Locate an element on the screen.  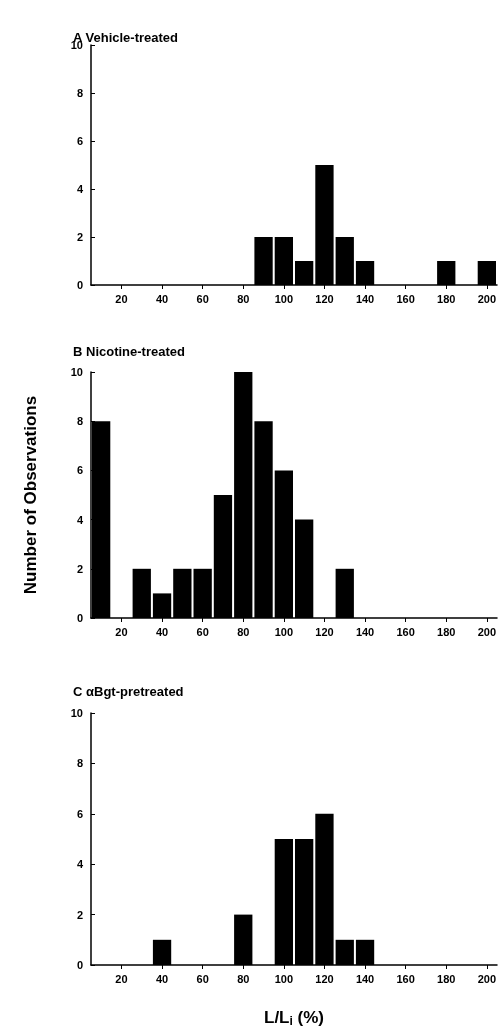
chart-title: B Nicotine-treated is located at coordinates (129, 351).